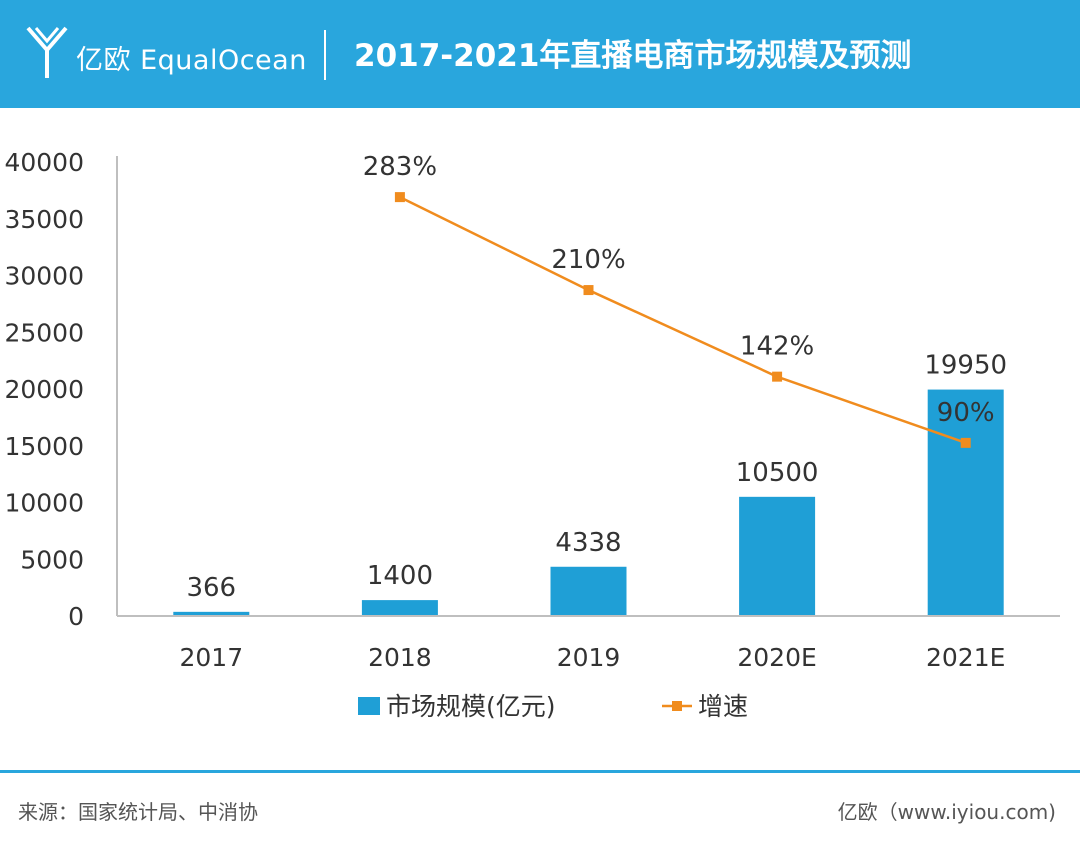 Image resolution: width=1080 pixels, height=843 pixels. I want to click on bar-value-label: 19950, so click(965, 366).